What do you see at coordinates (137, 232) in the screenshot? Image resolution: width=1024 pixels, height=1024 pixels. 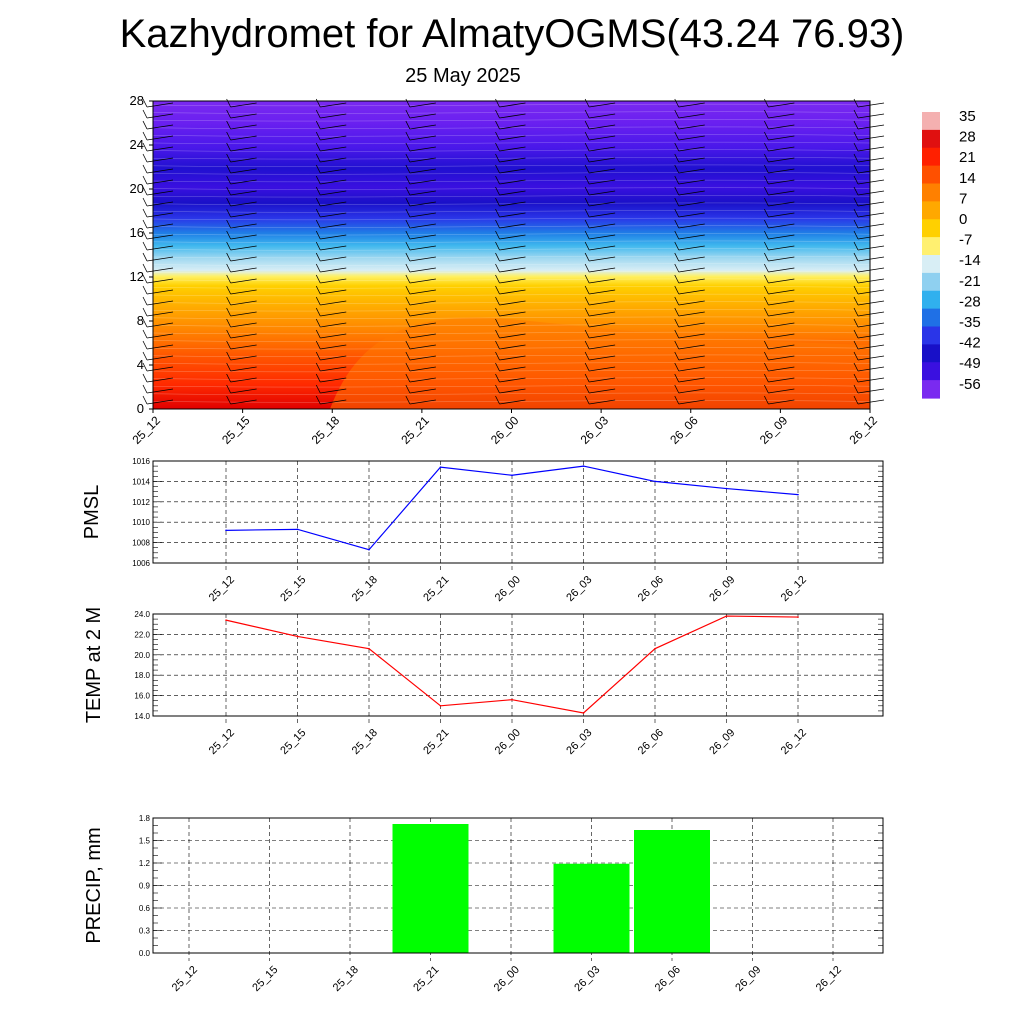 I see `y-tick-label: 16` at bounding box center [137, 232].